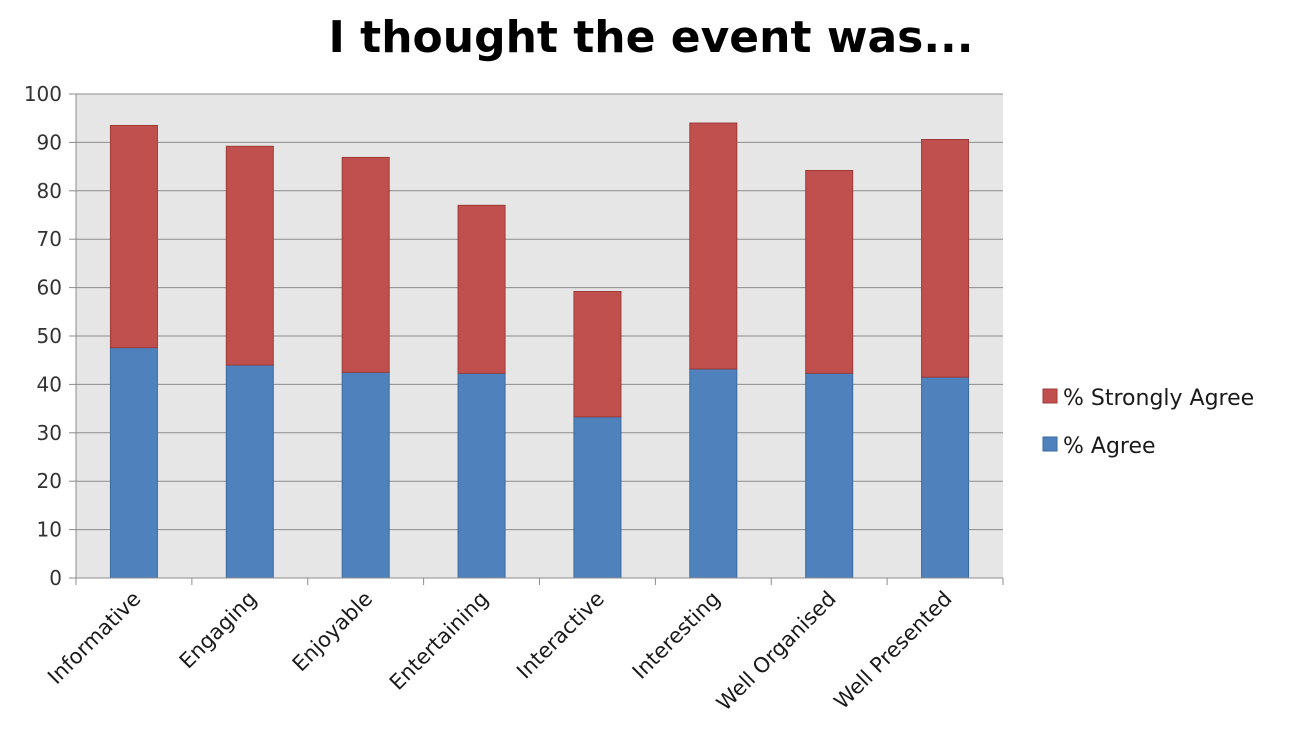 Image resolution: width=1302 pixels, height=751 pixels. Describe the element at coordinates (1158, 398) in the screenshot. I see `legend-label: % Strongly Agree` at that location.